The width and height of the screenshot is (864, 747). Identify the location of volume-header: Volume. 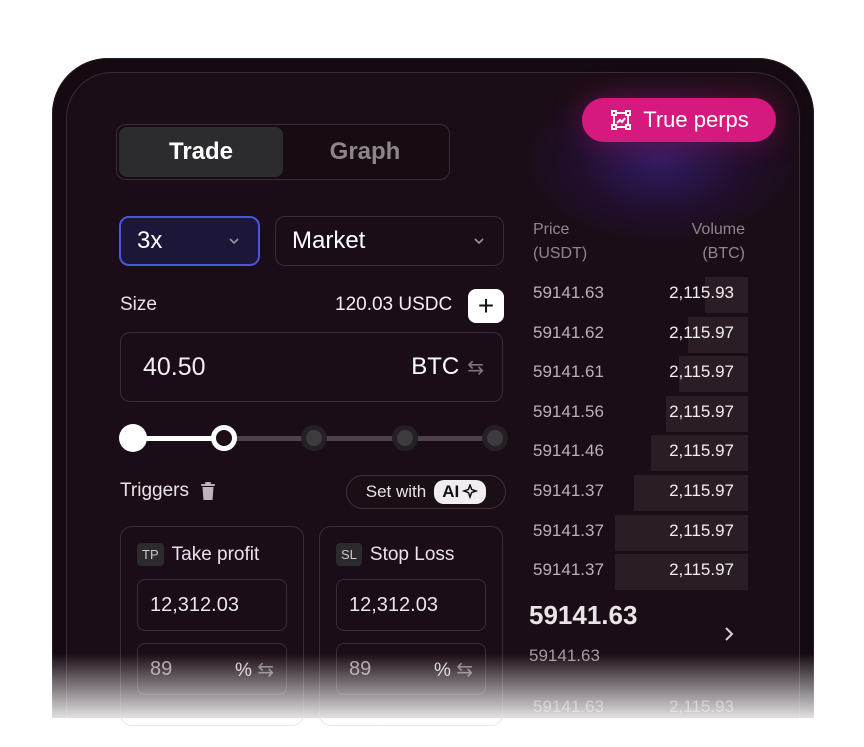
(718, 229).